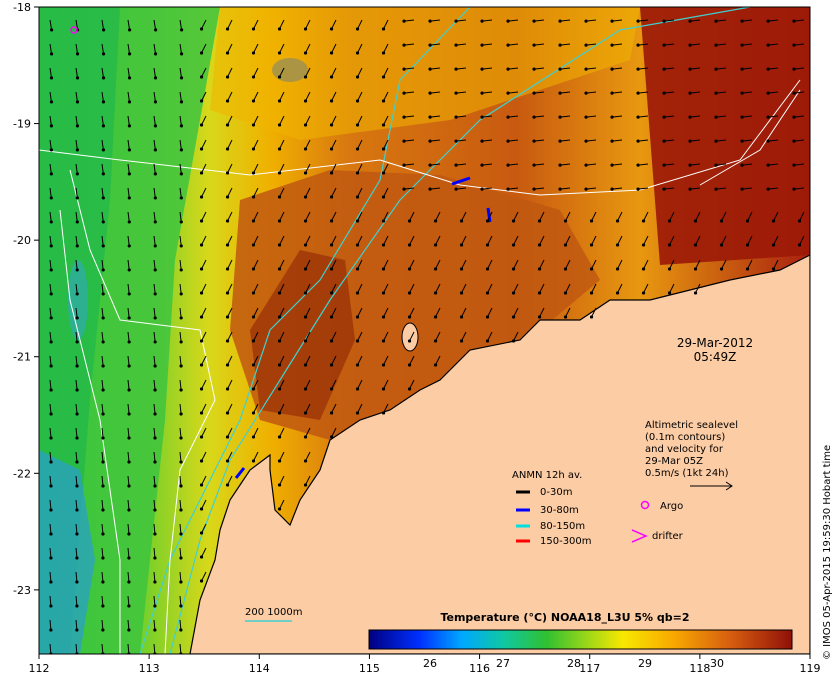  What do you see at coordinates (711, 486) in the screenshot?
I see `scale-arrow-icon` at bounding box center [711, 486].